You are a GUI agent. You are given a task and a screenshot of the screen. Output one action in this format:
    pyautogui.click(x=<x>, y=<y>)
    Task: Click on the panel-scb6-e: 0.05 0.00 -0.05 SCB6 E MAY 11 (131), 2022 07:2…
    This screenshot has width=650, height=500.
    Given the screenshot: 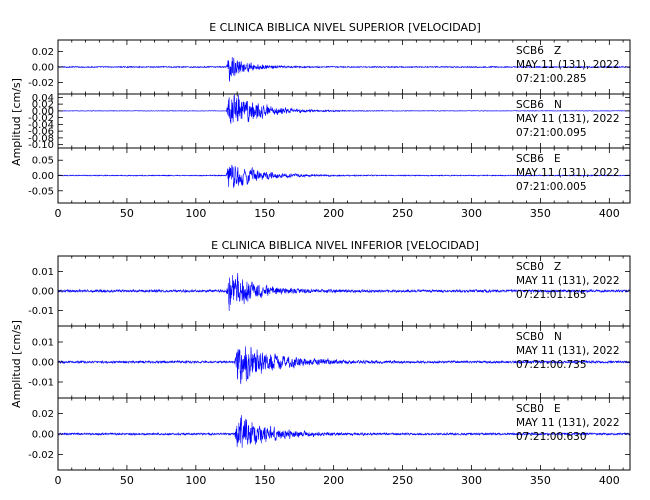 What is the action you would take?
    pyautogui.click(x=329, y=175)
    